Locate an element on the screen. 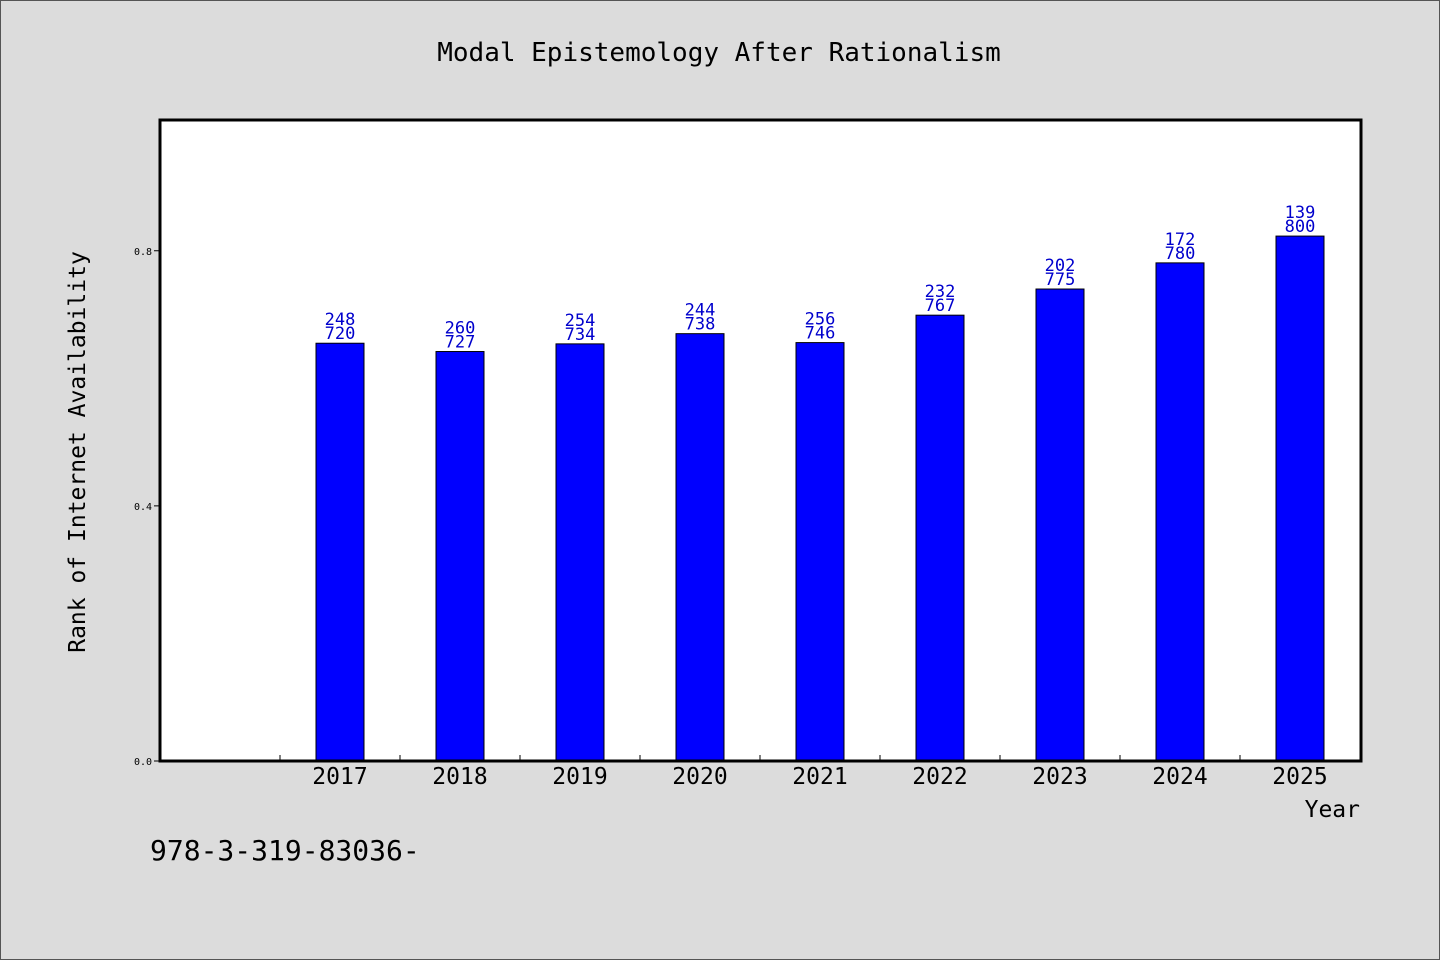 This screenshot has width=1440, height=960. bar-label-top-2025: 139 is located at coordinates (1300, 213).